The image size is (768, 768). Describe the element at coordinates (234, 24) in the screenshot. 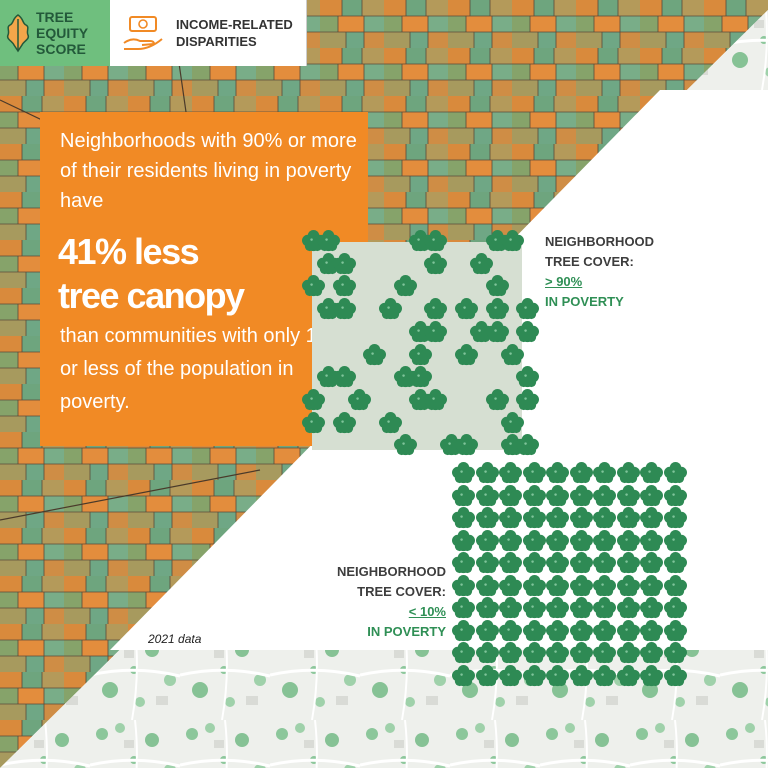

I see `topic-line-1: INCOME-RELATED` at that location.